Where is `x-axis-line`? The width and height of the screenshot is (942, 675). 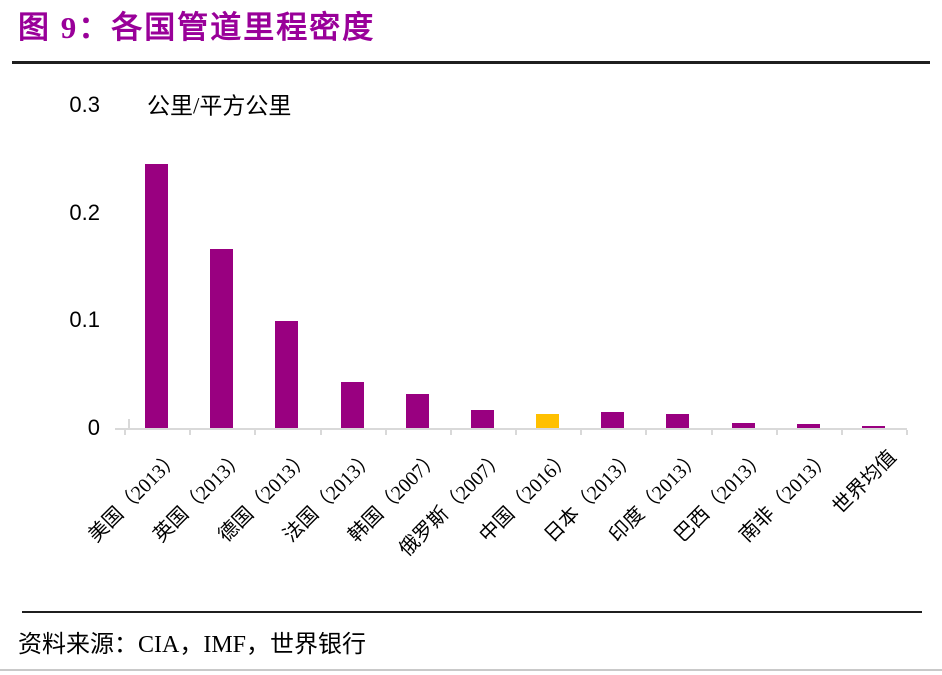 x-axis-line is located at coordinates (511, 429).